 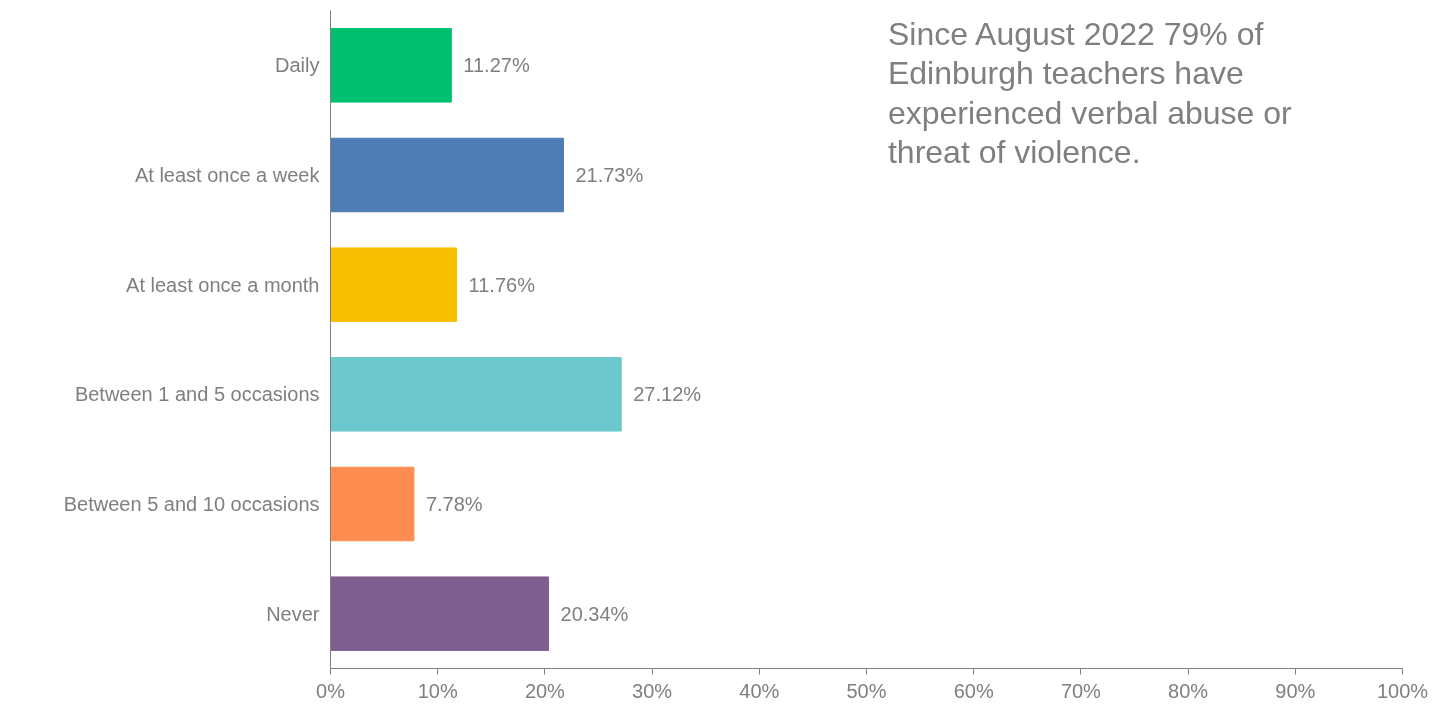 I want to click on data-label: 21.73%, so click(x=609, y=175).